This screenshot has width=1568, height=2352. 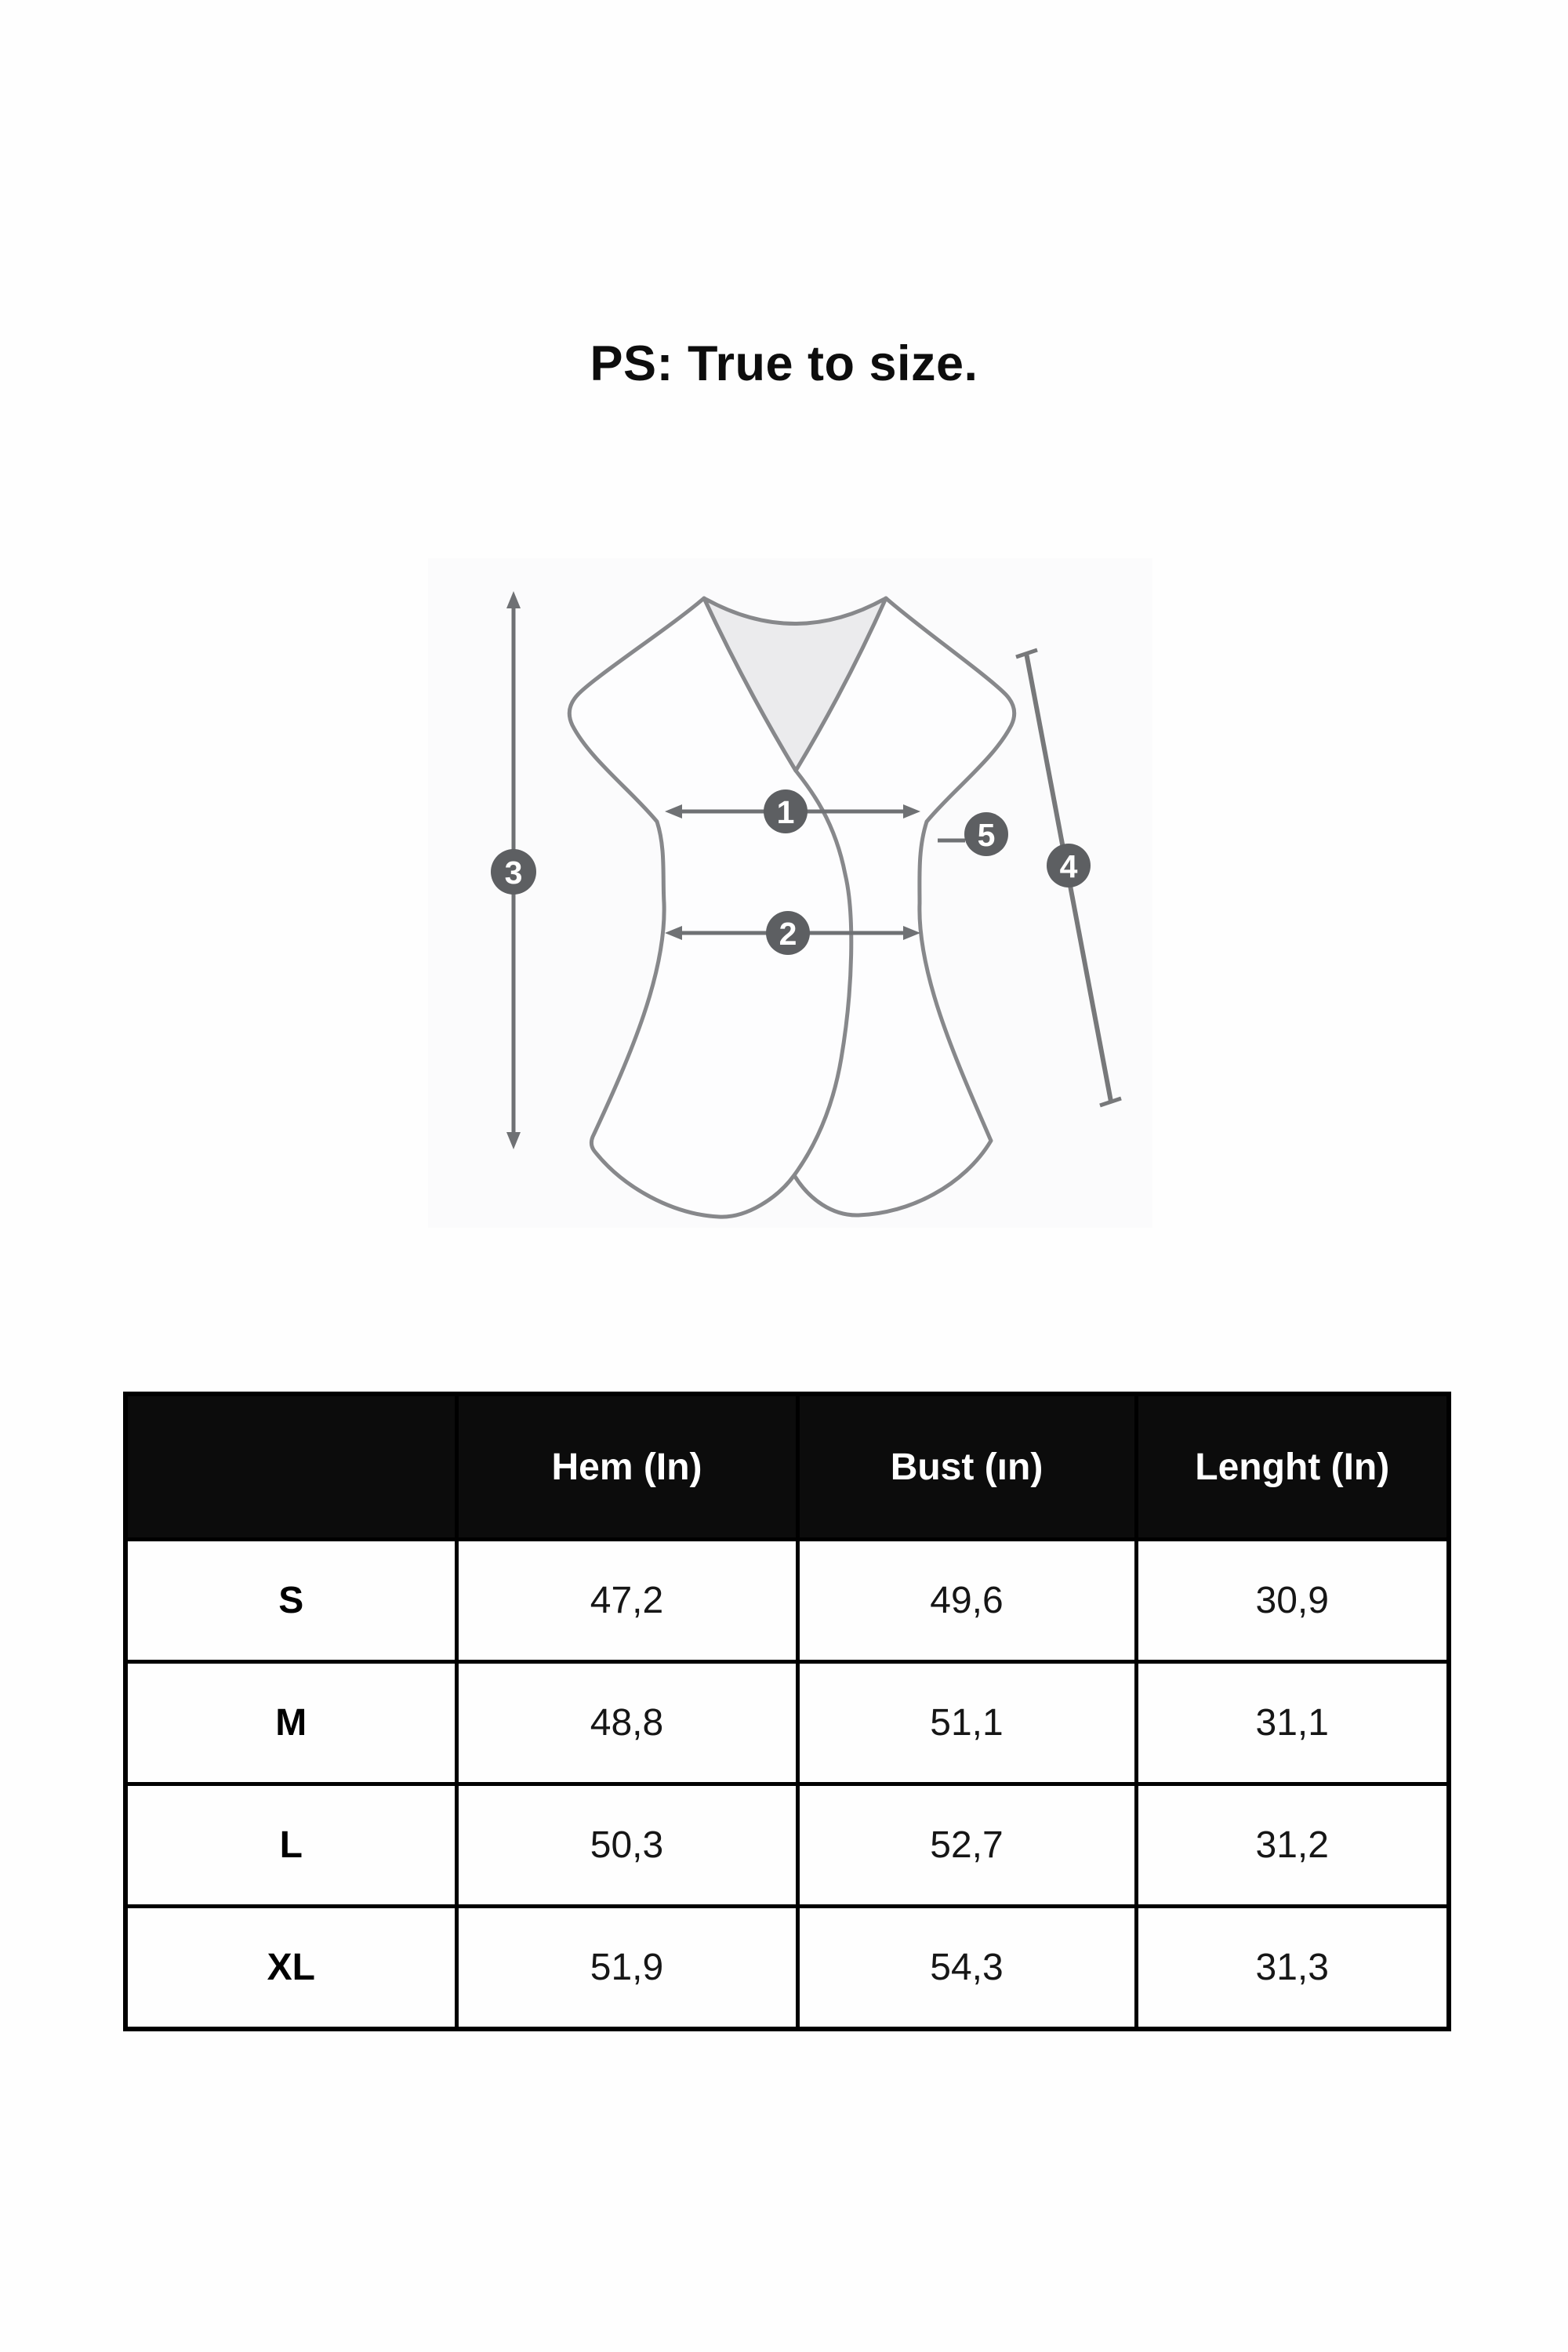 I want to click on size-label: L, so click(x=291, y=1845).